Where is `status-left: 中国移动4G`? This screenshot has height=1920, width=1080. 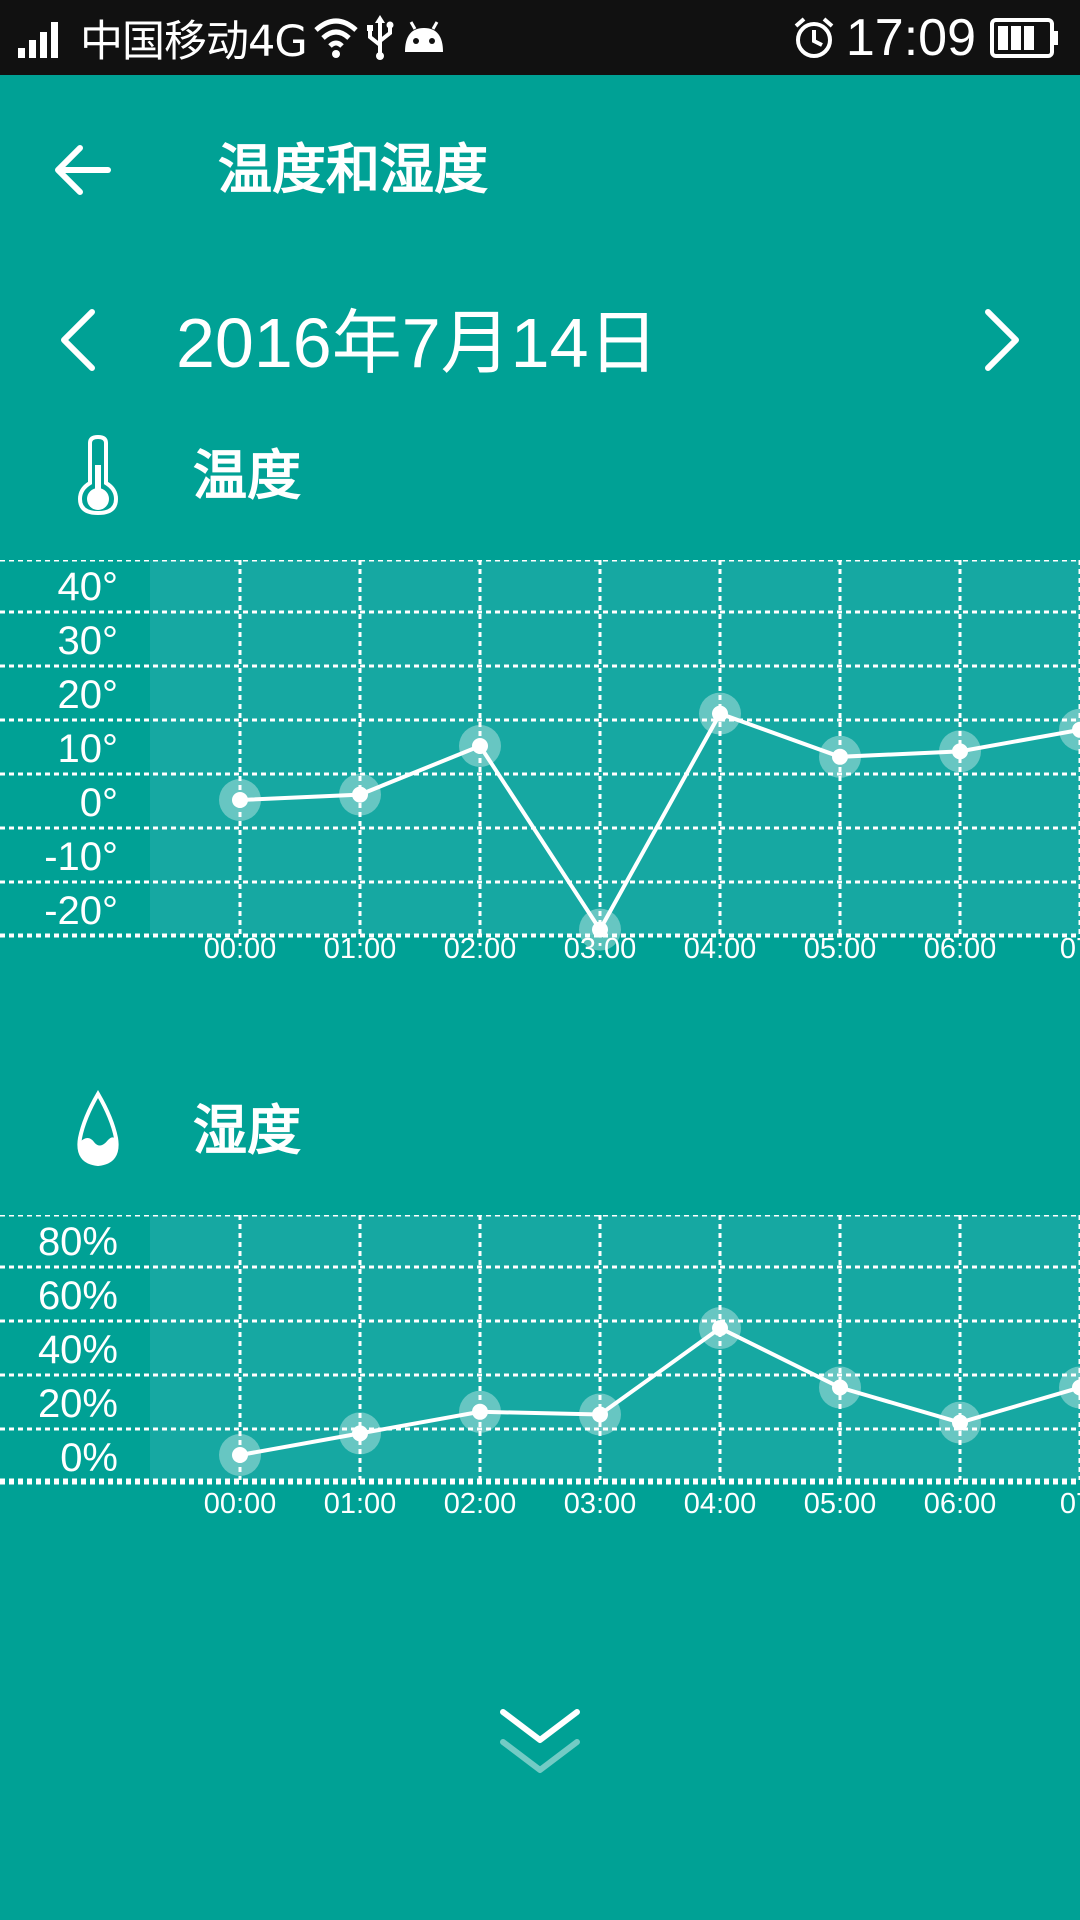
status-left: 中国移动4G is located at coordinates (232, 38).